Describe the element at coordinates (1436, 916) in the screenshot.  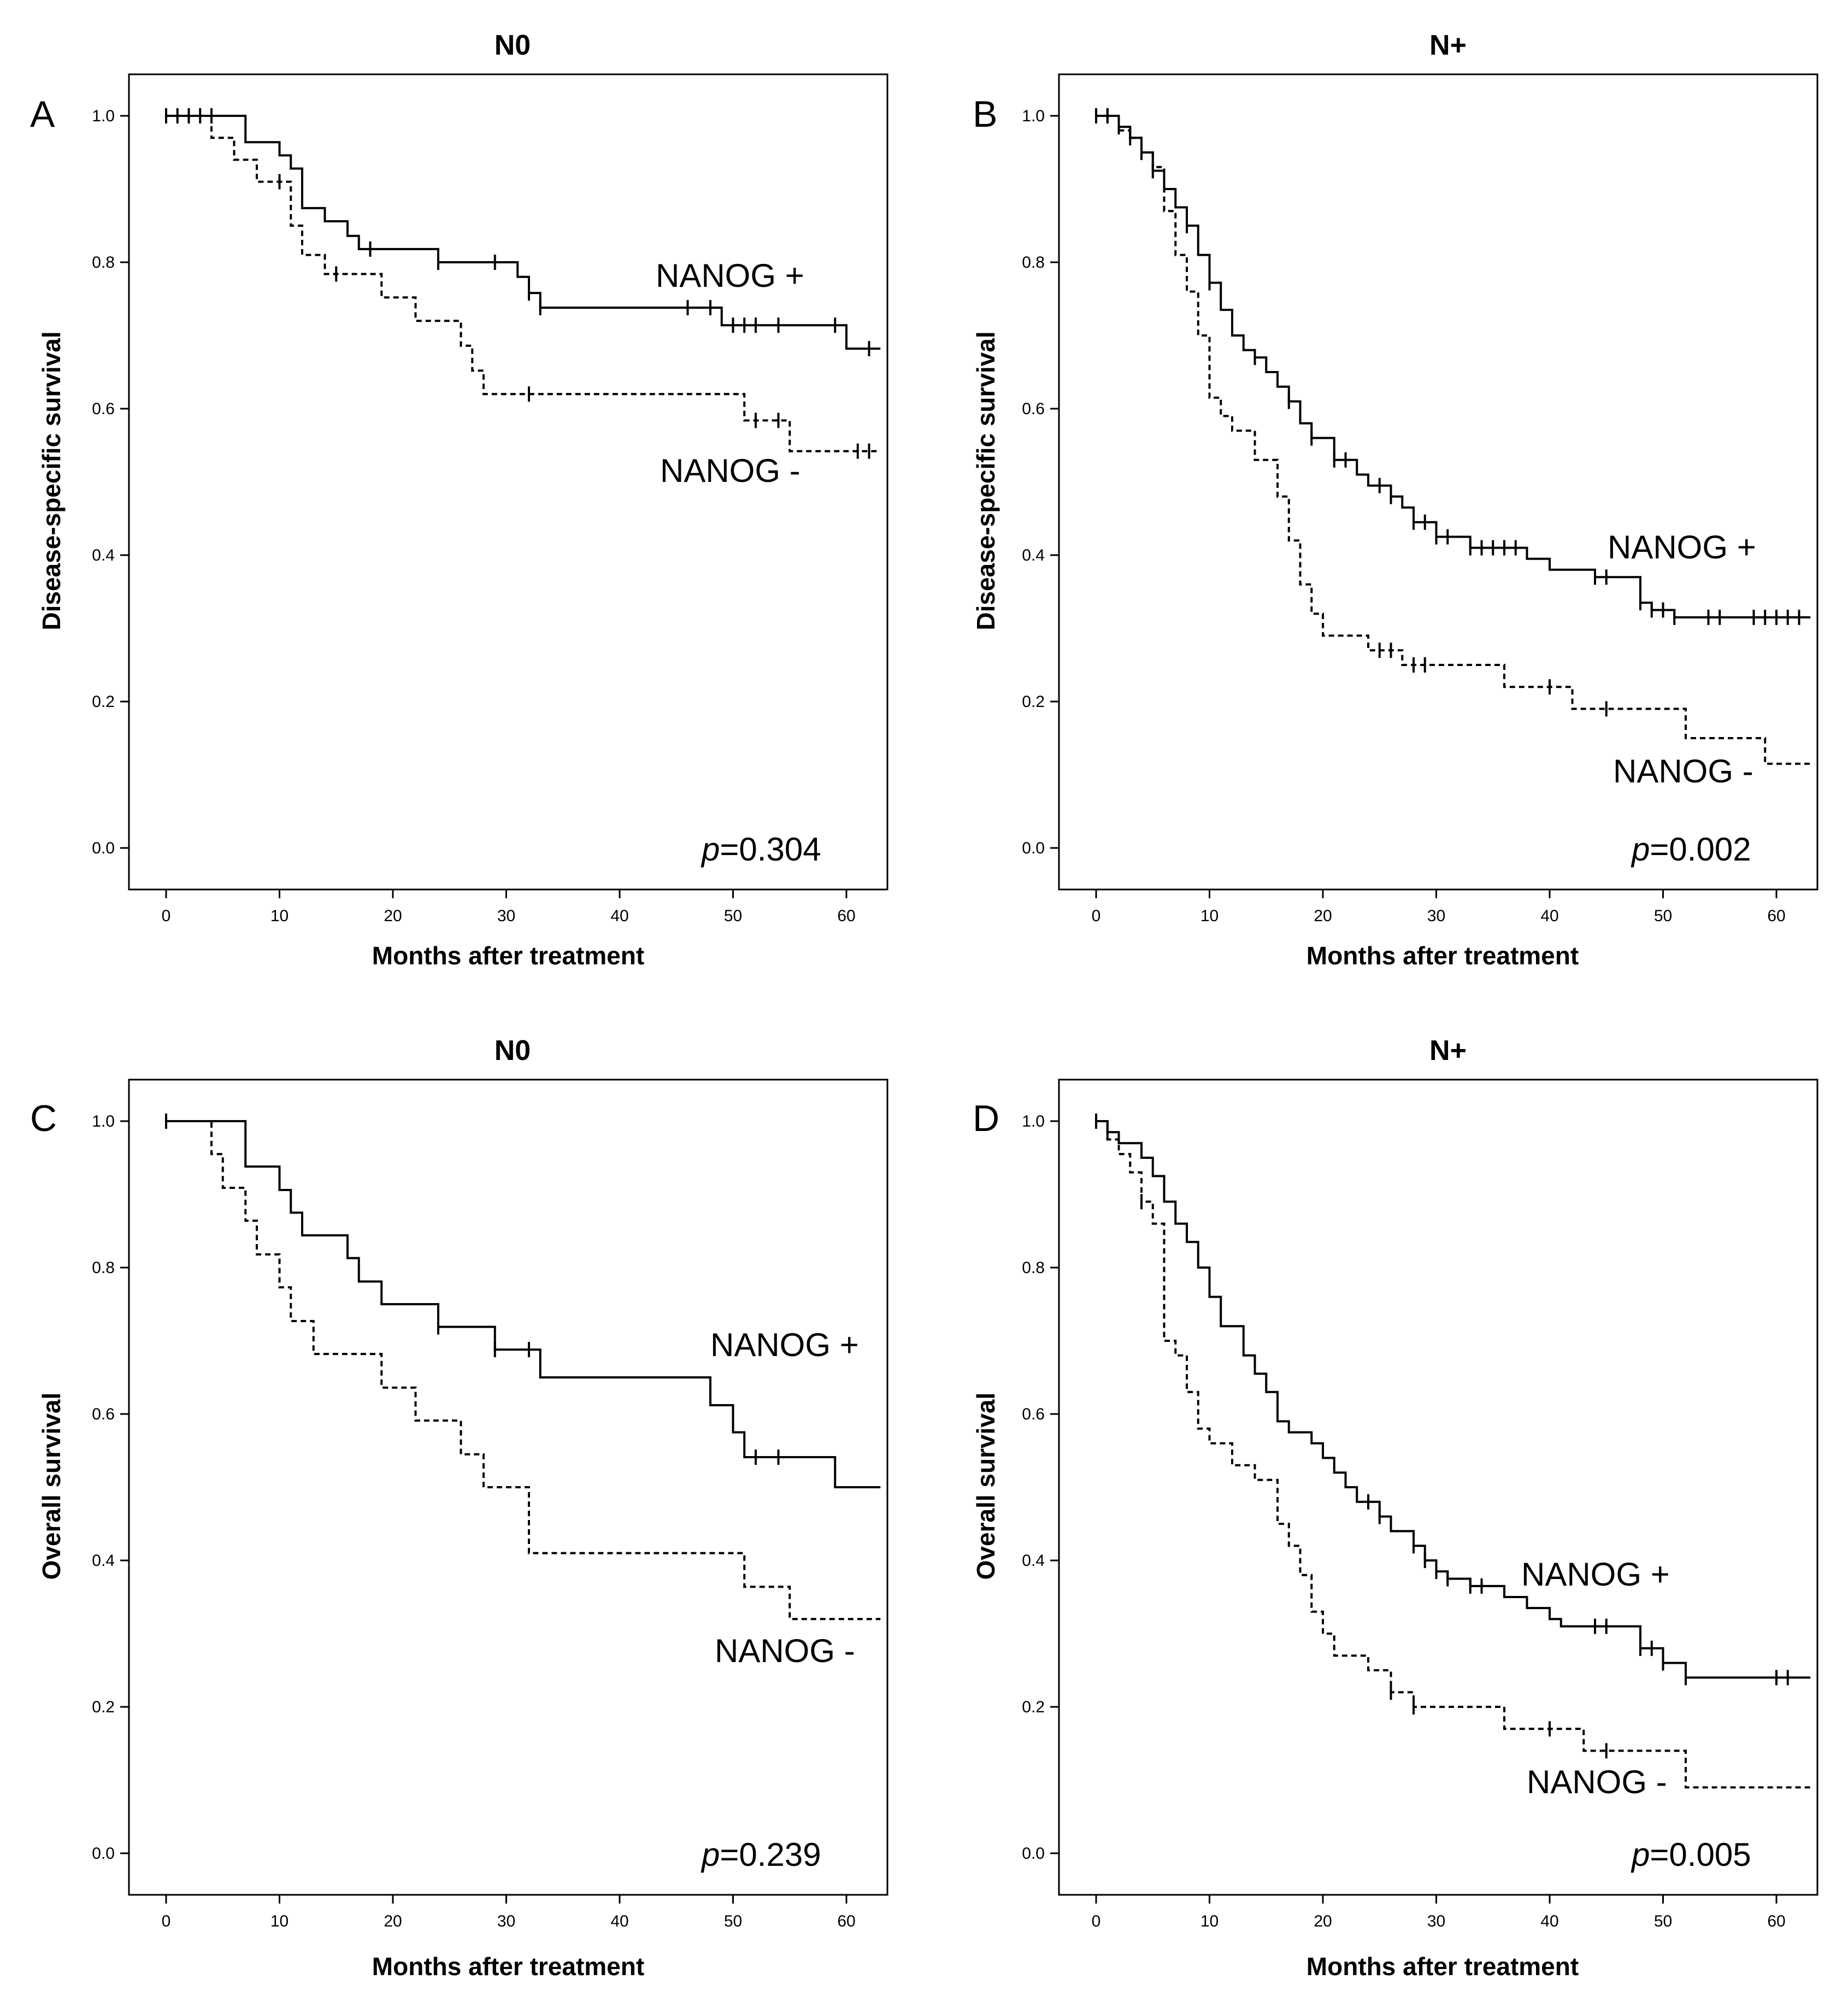
I see `panel-b-xtick-label-3: 30` at that location.